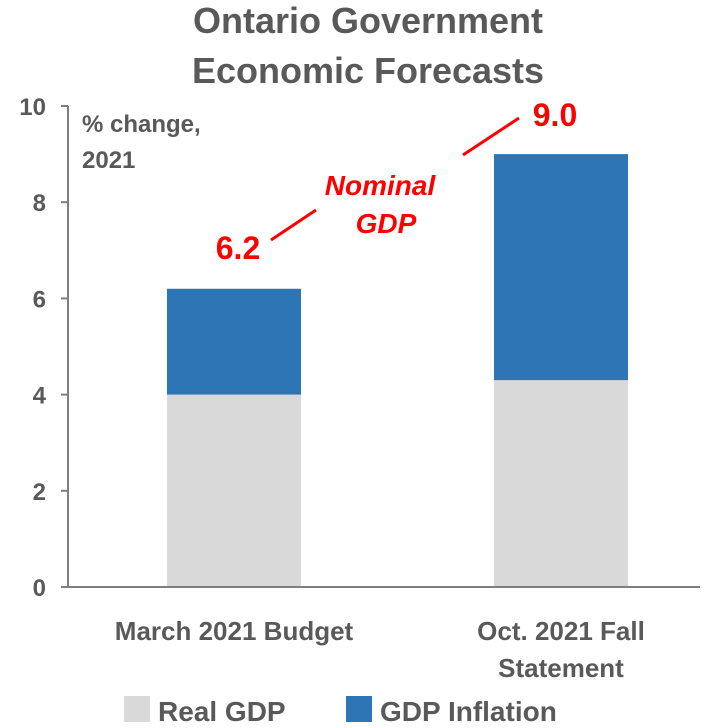 The height and width of the screenshot is (728, 725). I want to click on nominal-gdp-annotation-line-1: Nominal, so click(381, 185).